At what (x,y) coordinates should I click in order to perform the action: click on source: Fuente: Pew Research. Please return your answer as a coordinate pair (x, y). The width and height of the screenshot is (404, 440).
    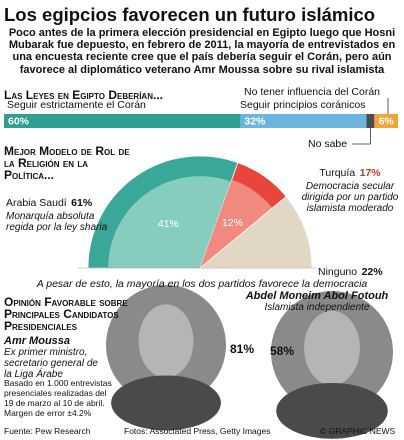
    Looking at the image, I should click on (47, 431).